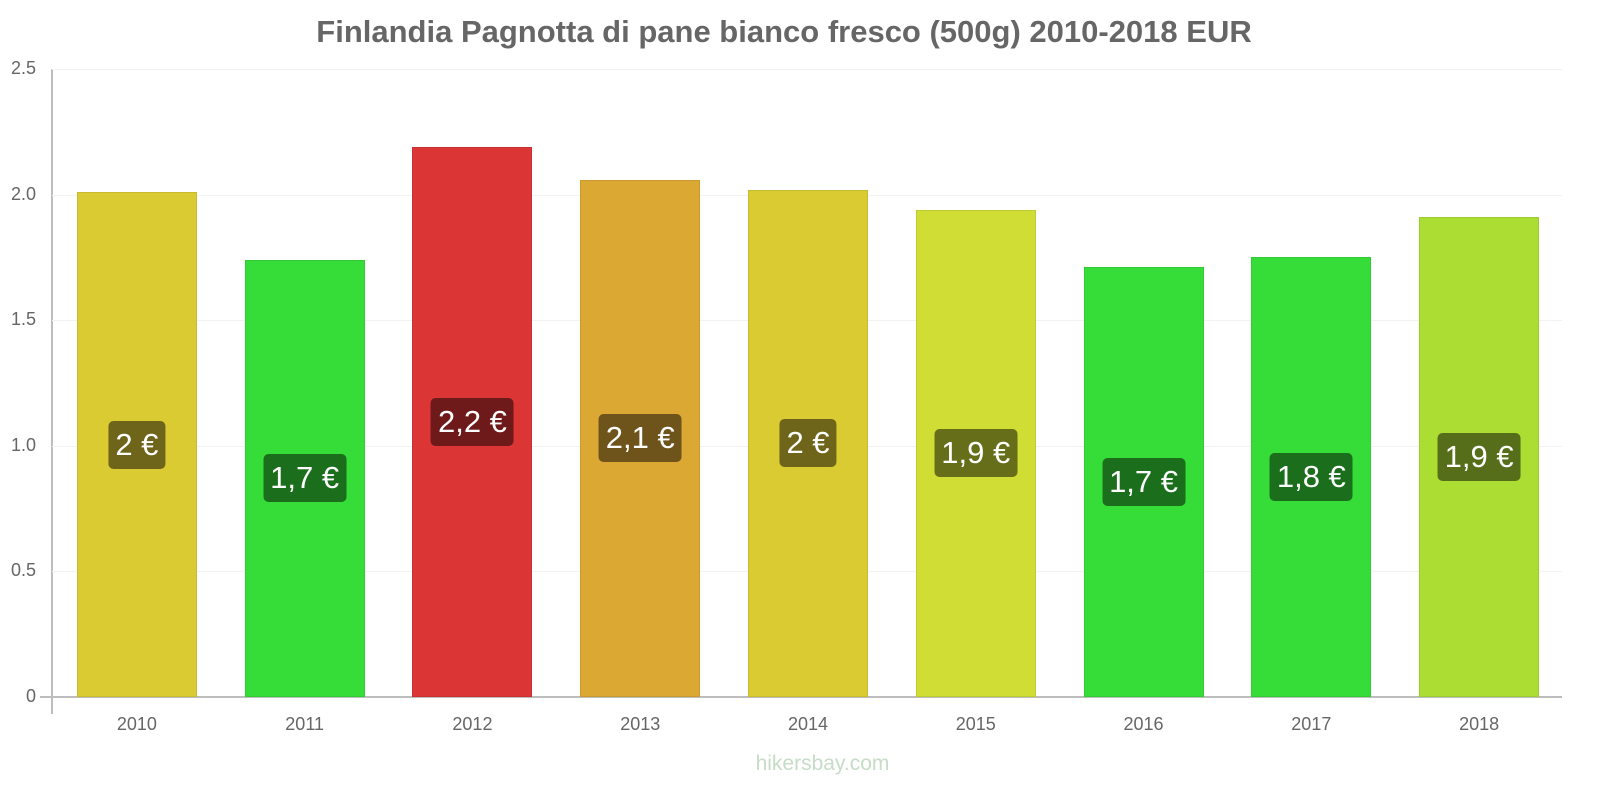 This screenshot has height=800, width=1600. Describe the element at coordinates (975, 724) in the screenshot. I see `x-tick-label: 2015` at that location.